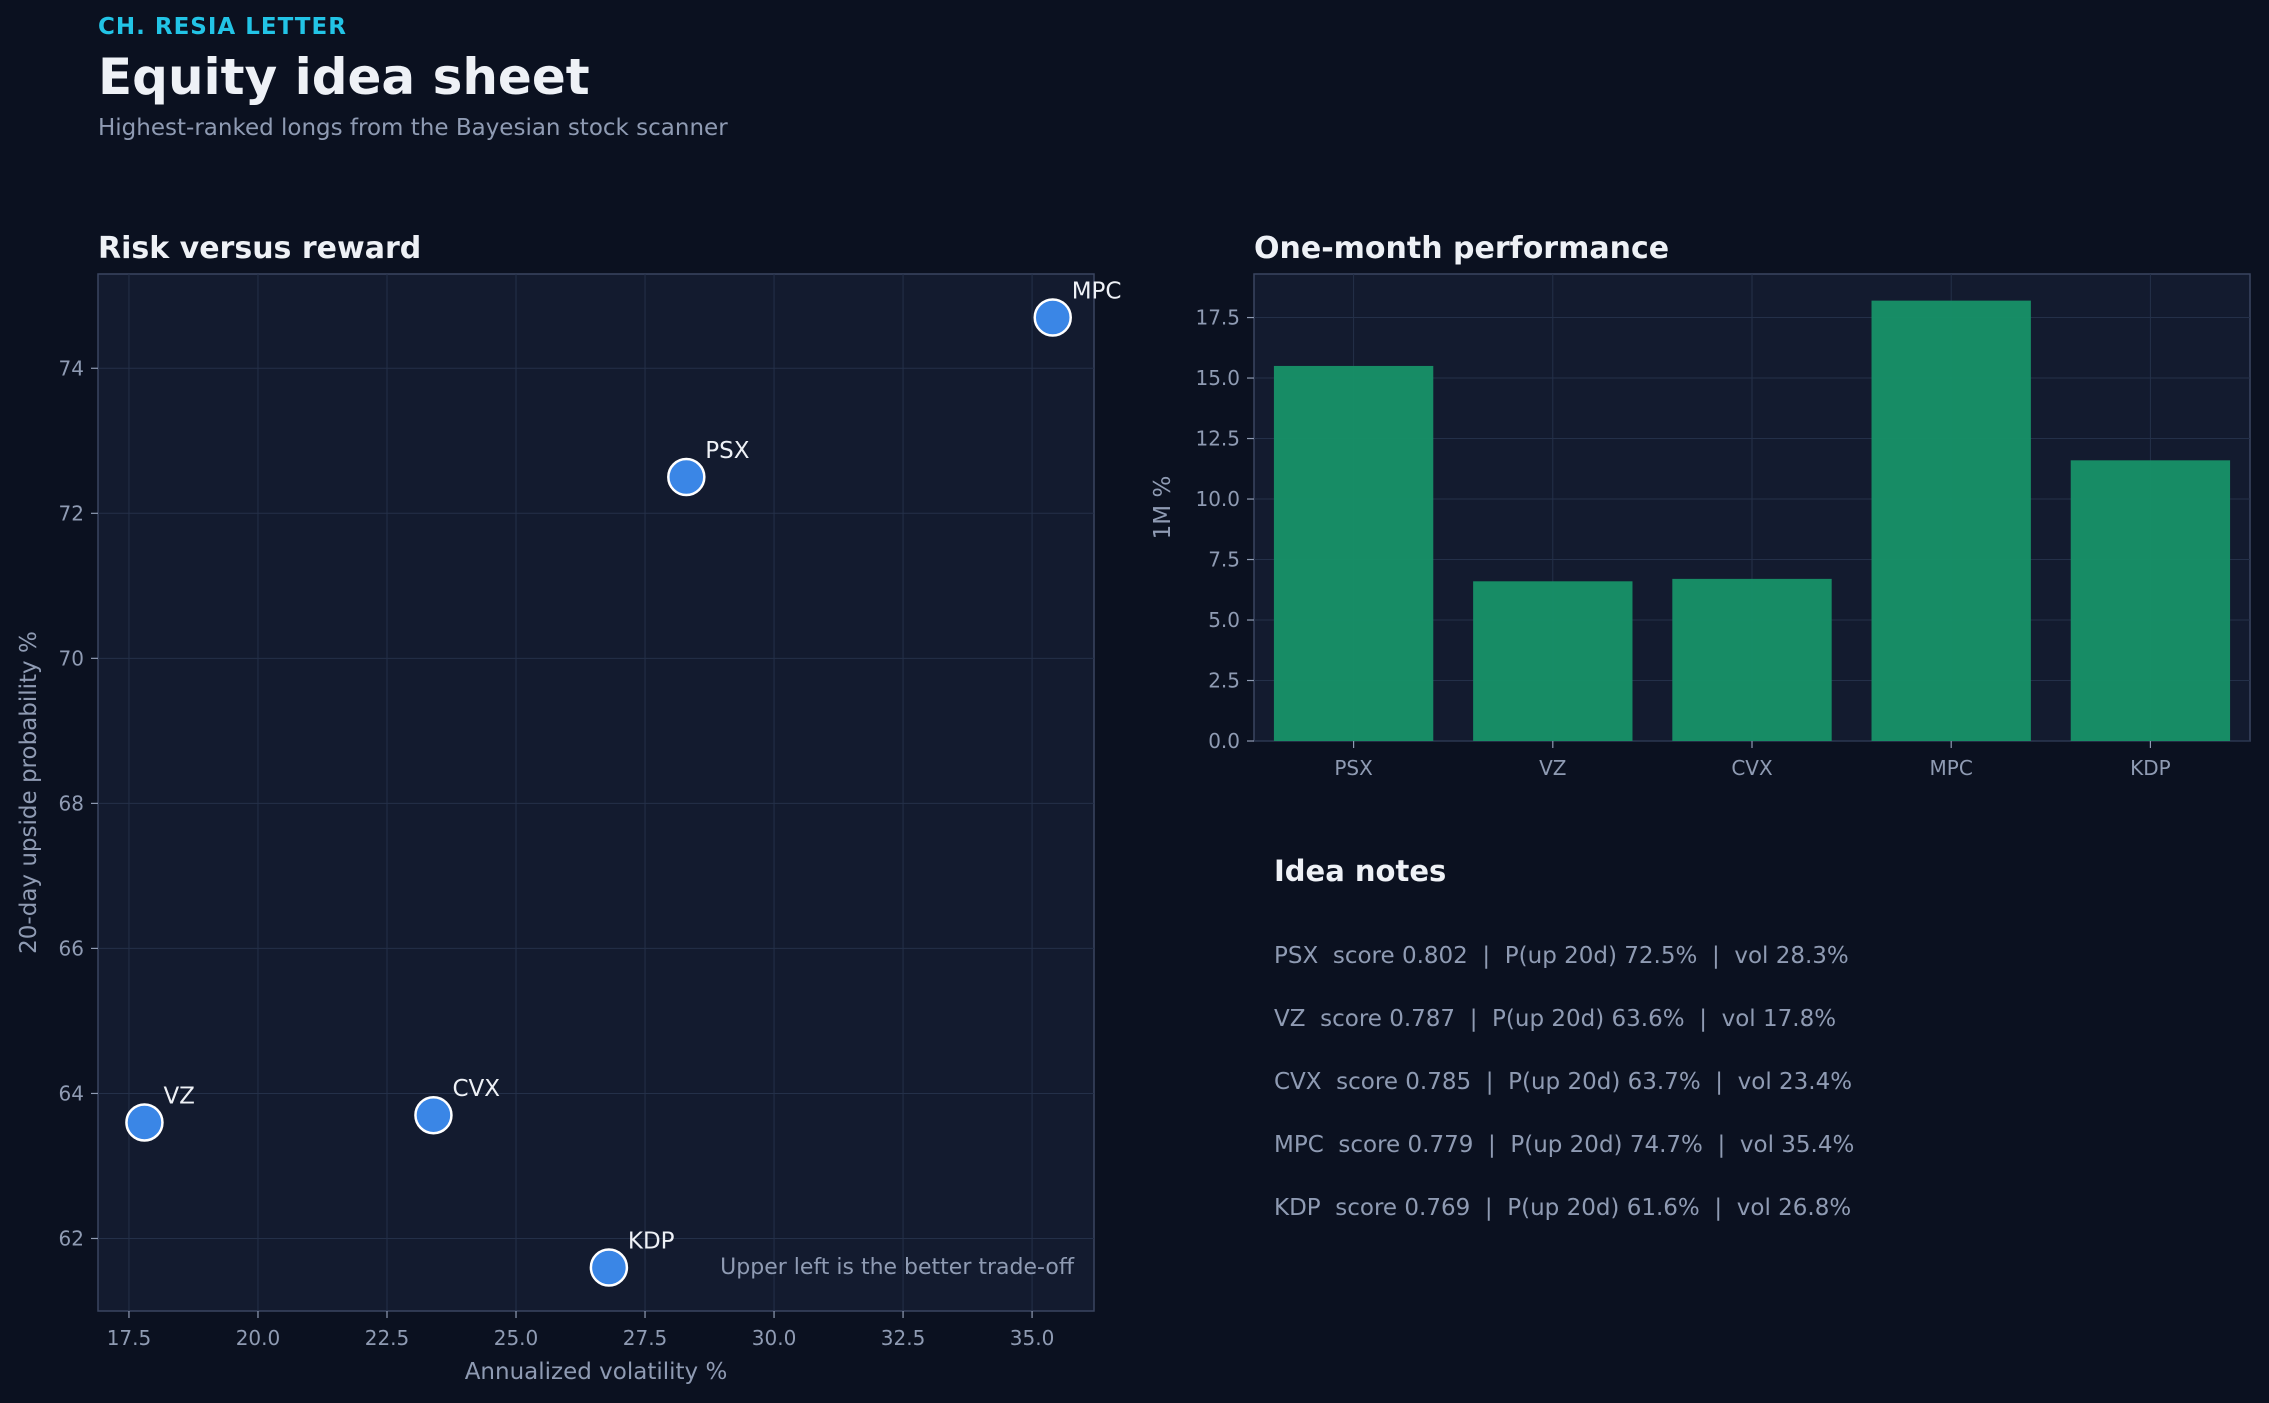  What do you see at coordinates (1462, 248) in the screenshot?
I see `bar-chart-title: One-month performance` at bounding box center [1462, 248].